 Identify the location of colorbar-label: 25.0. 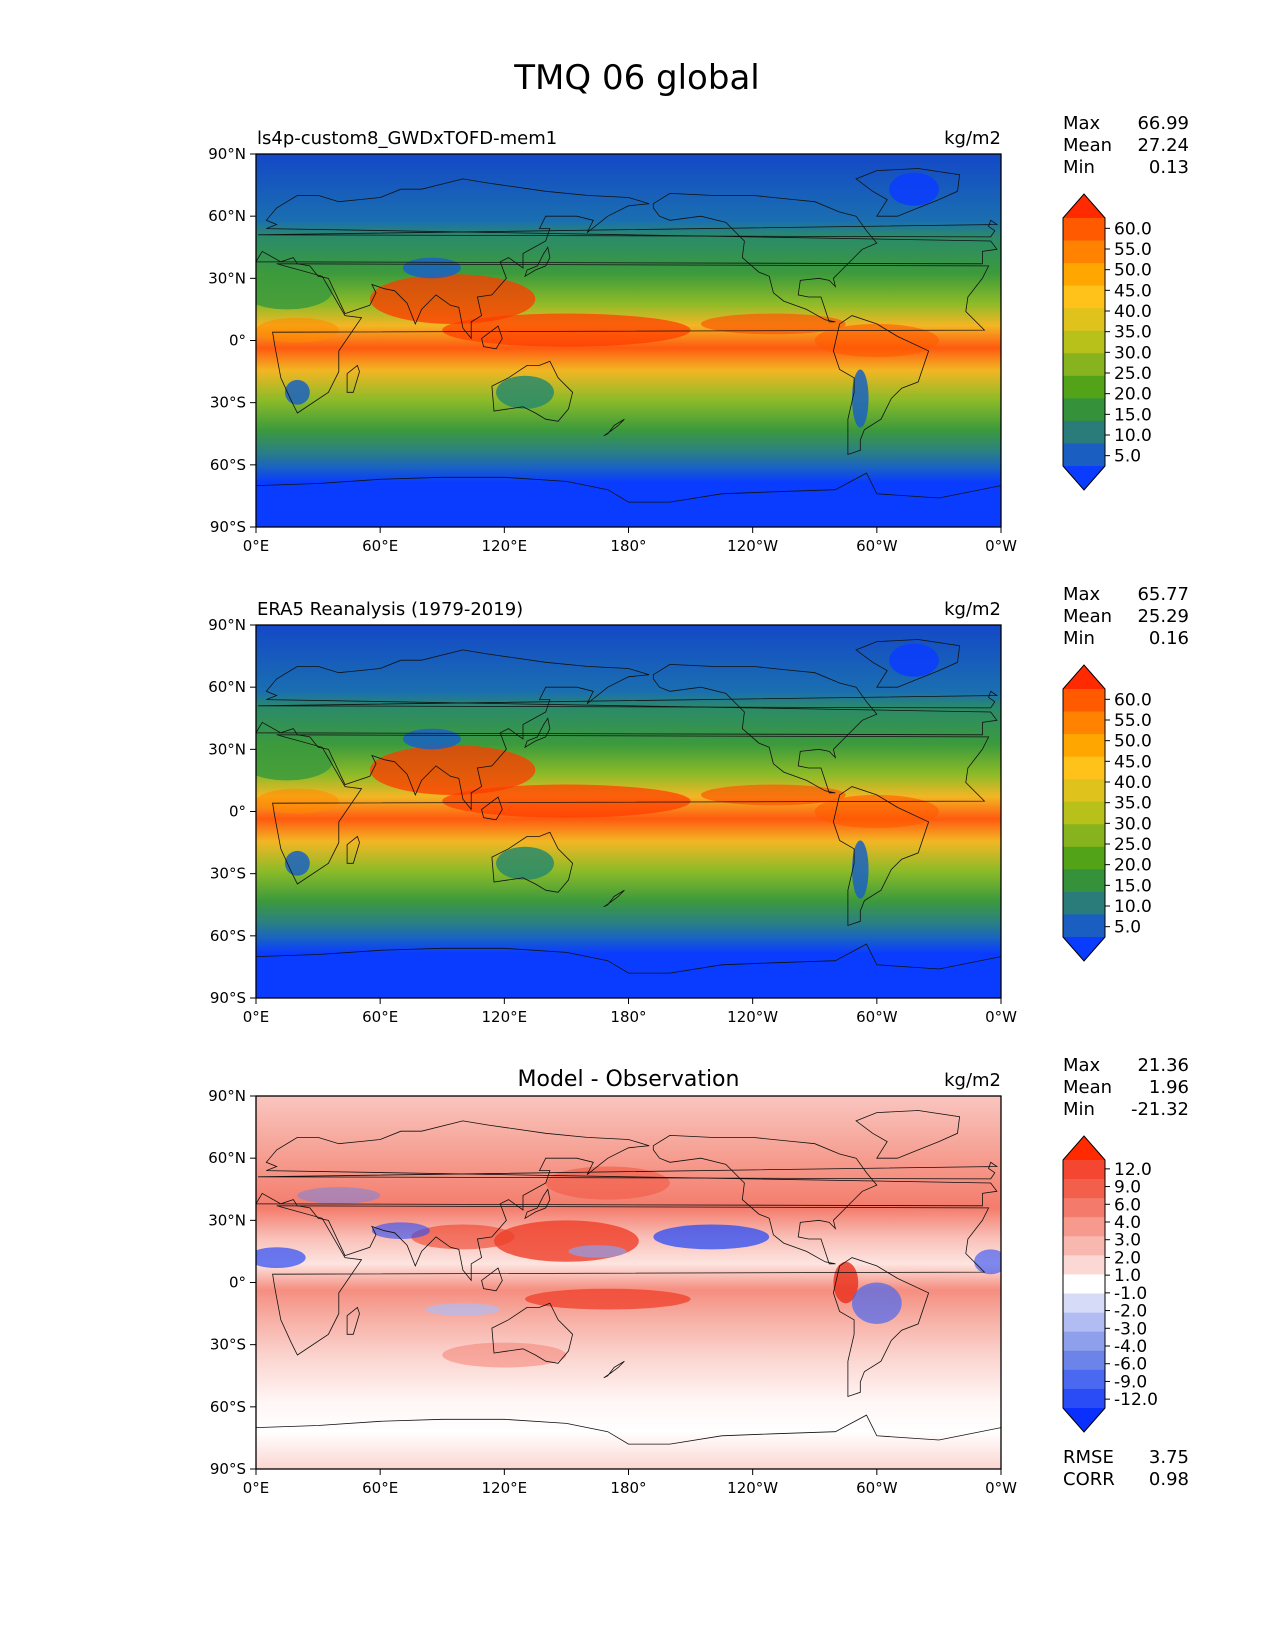
(1133, 374).